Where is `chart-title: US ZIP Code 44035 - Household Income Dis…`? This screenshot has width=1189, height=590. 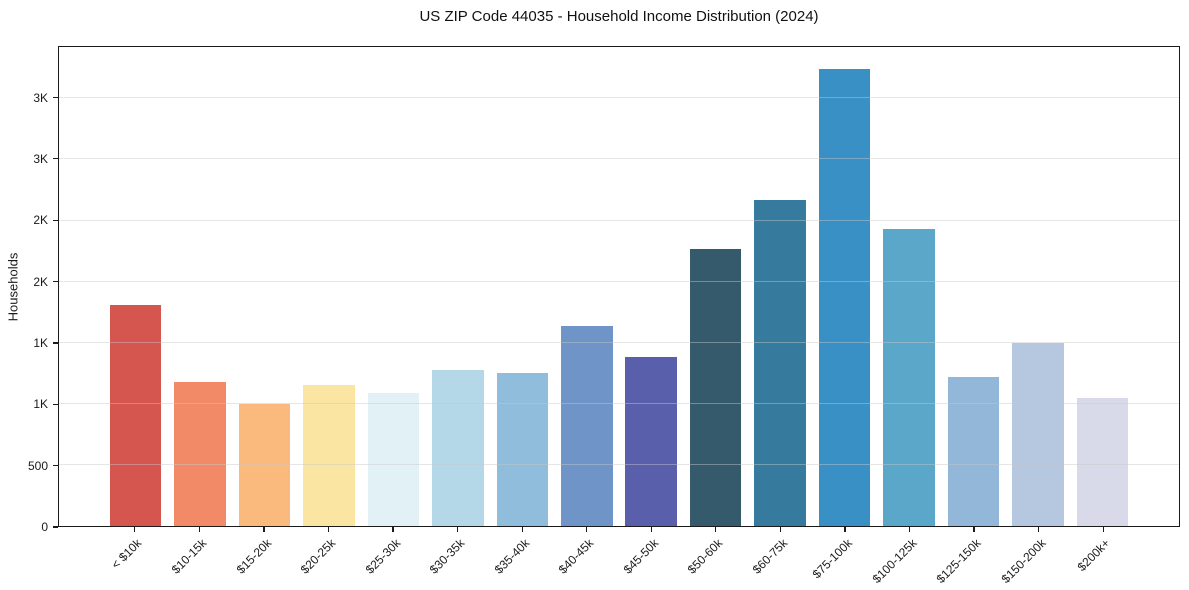 chart-title: US ZIP Code 44035 - Household Income Dis… is located at coordinates (619, 16).